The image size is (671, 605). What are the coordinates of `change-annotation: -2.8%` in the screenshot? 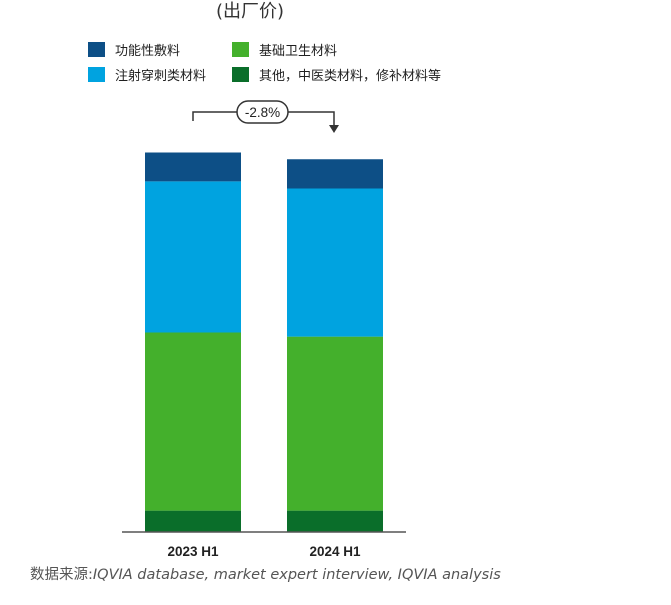 It's located at (265, 116).